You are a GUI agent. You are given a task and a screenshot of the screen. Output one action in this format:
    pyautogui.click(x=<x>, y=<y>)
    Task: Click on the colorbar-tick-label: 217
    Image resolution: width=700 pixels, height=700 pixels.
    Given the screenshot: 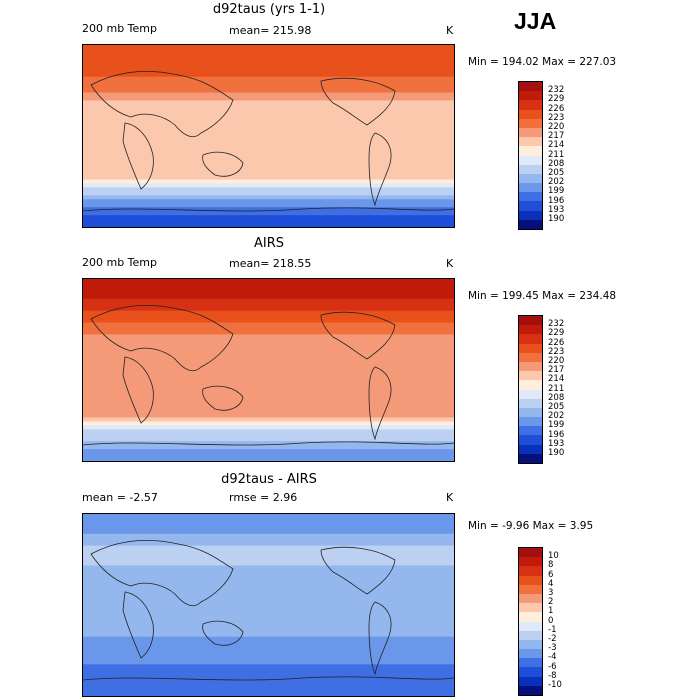 What is the action you would take?
    pyautogui.click(x=556, y=370)
    